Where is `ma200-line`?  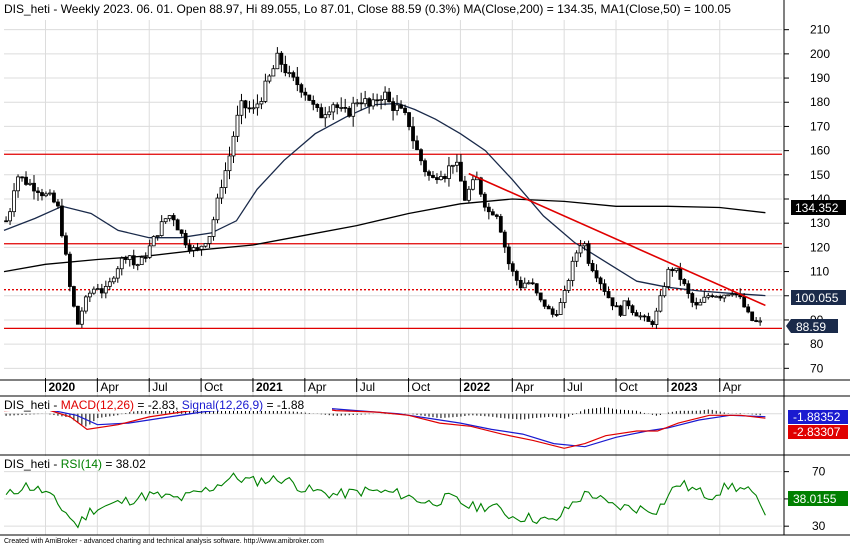
ma200-line is located at coordinates (384, 235).